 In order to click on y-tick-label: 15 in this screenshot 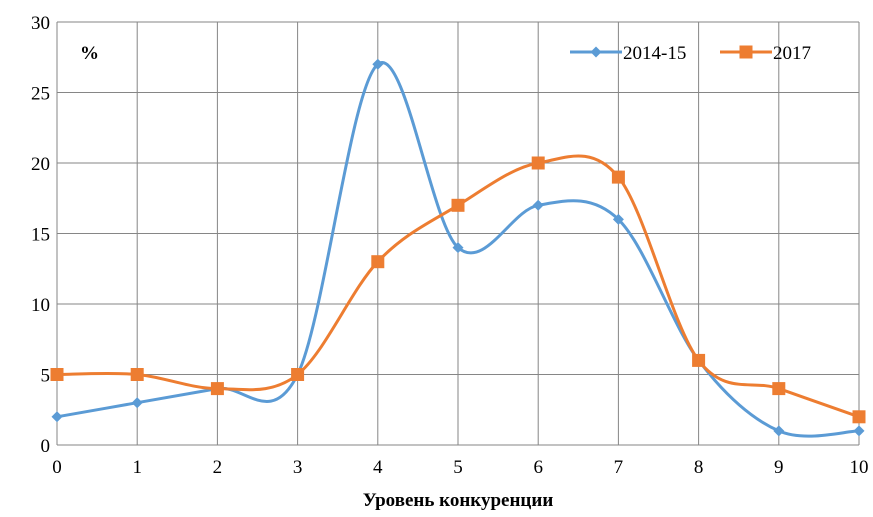, I will do `click(40, 235)`.